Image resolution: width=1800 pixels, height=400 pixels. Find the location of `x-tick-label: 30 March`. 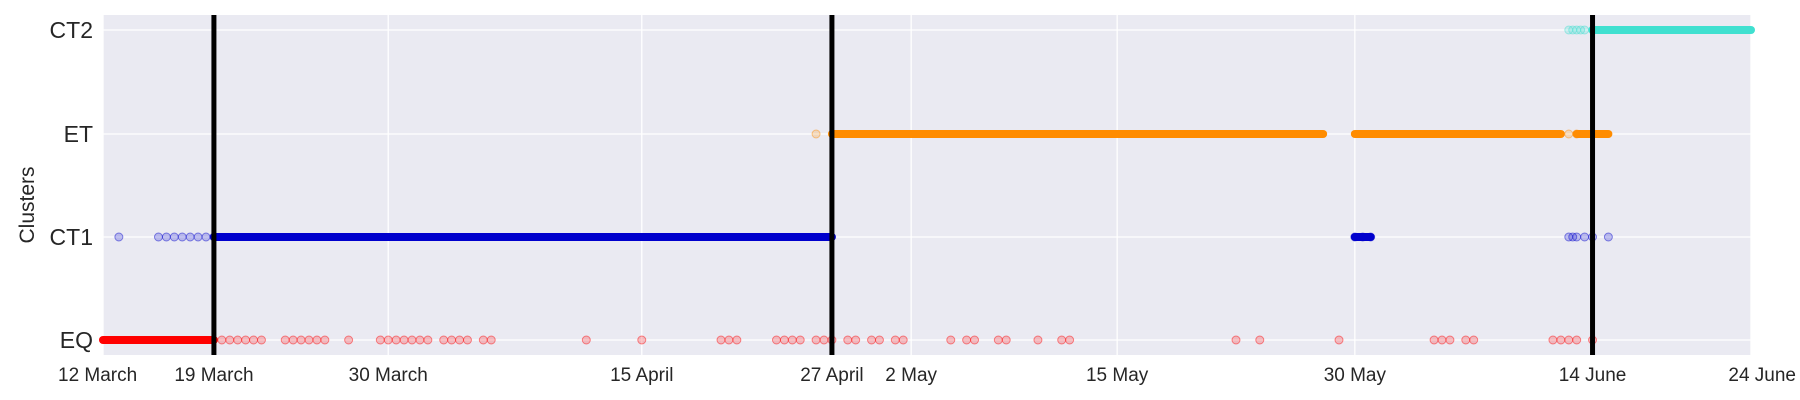

x-tick-label: 30 March is located at coordinates (388, 375).